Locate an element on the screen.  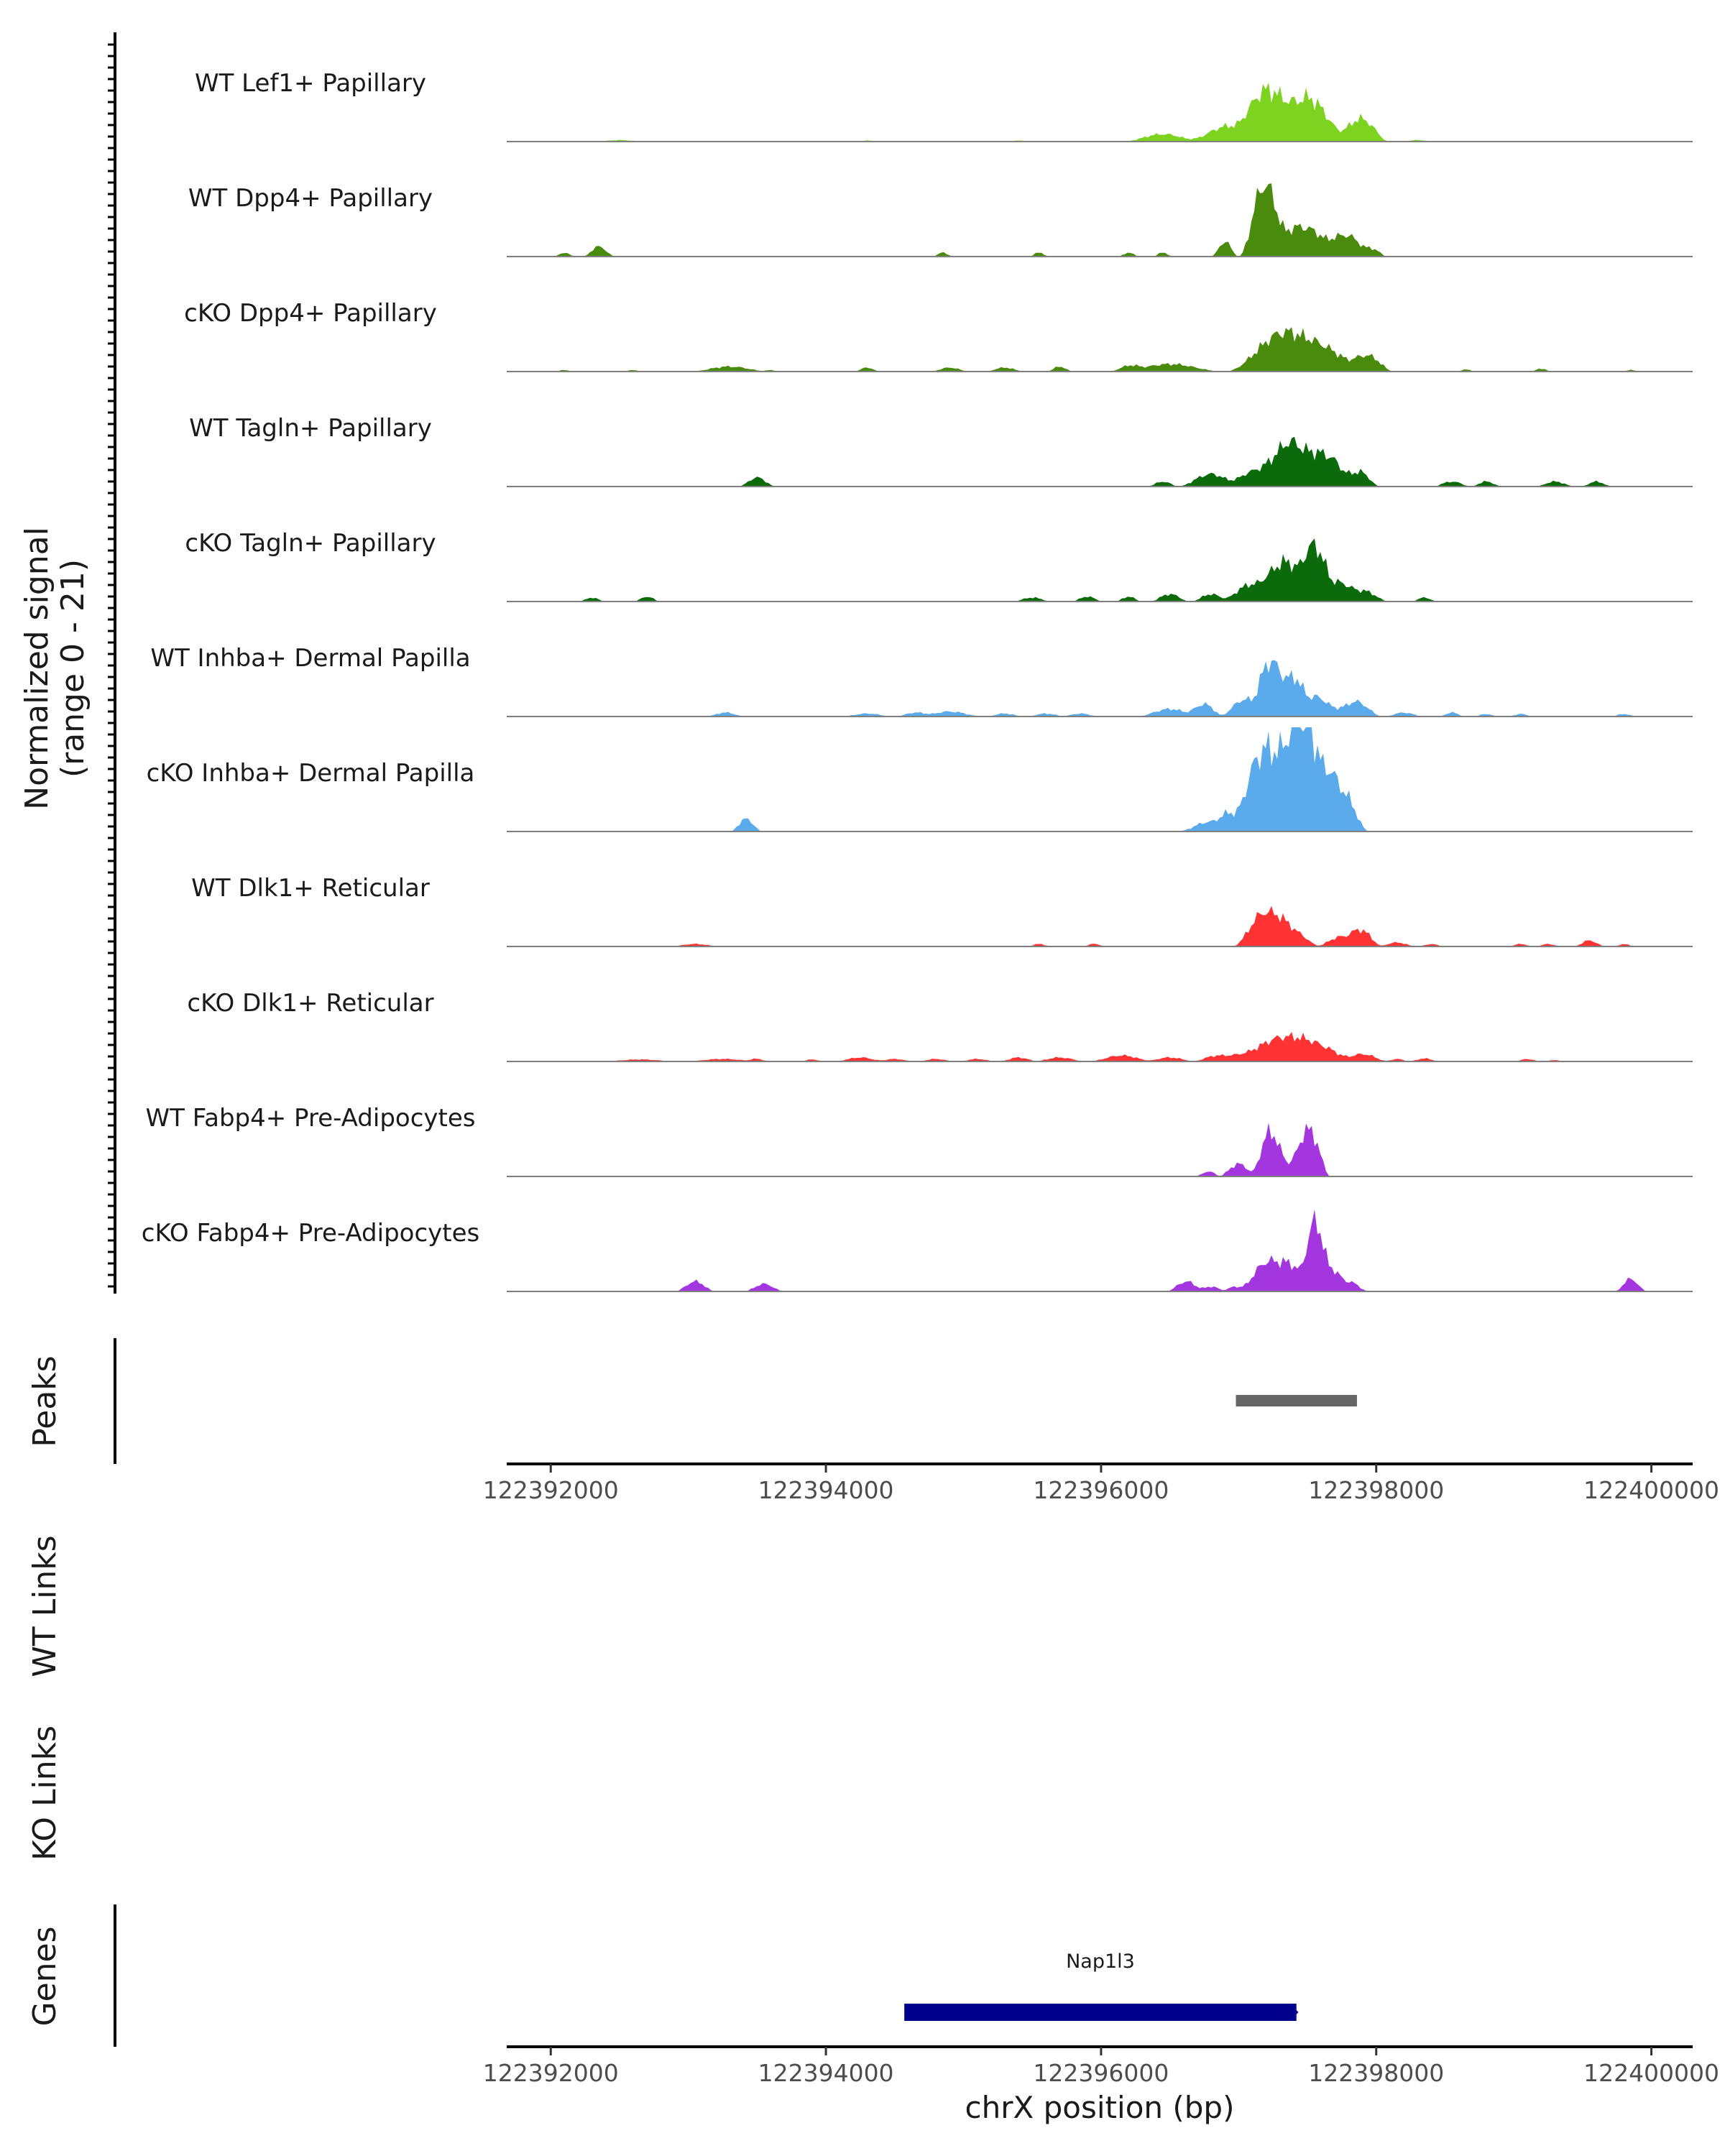
track-label: cKO Fabp4+ Pre-Adipocytes is located at coordinates (311, 1233).